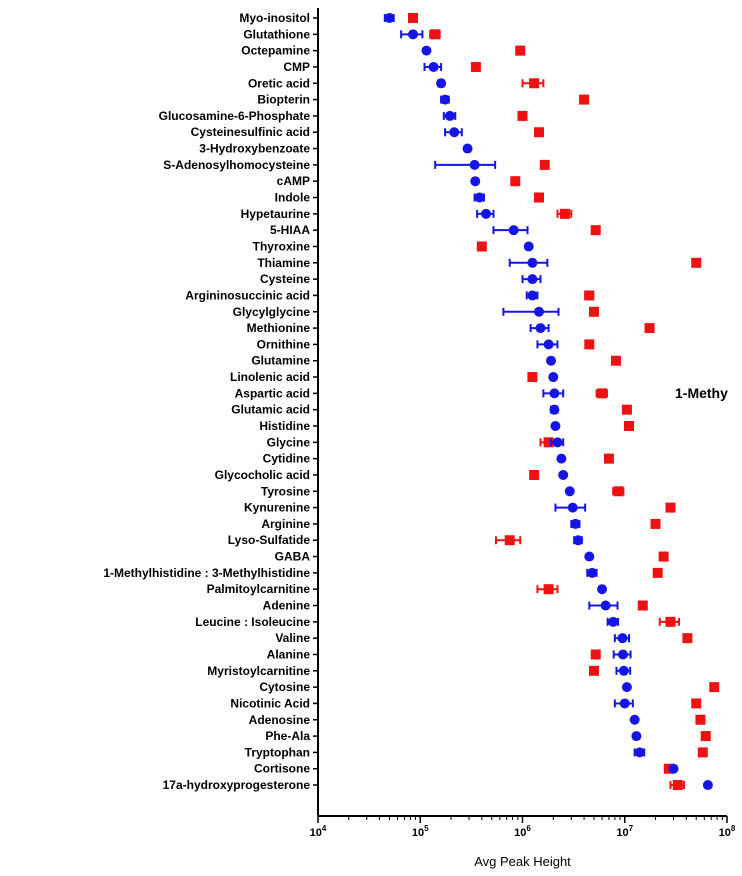  I want to click on category-label: Octepamine, so click(275, 51).